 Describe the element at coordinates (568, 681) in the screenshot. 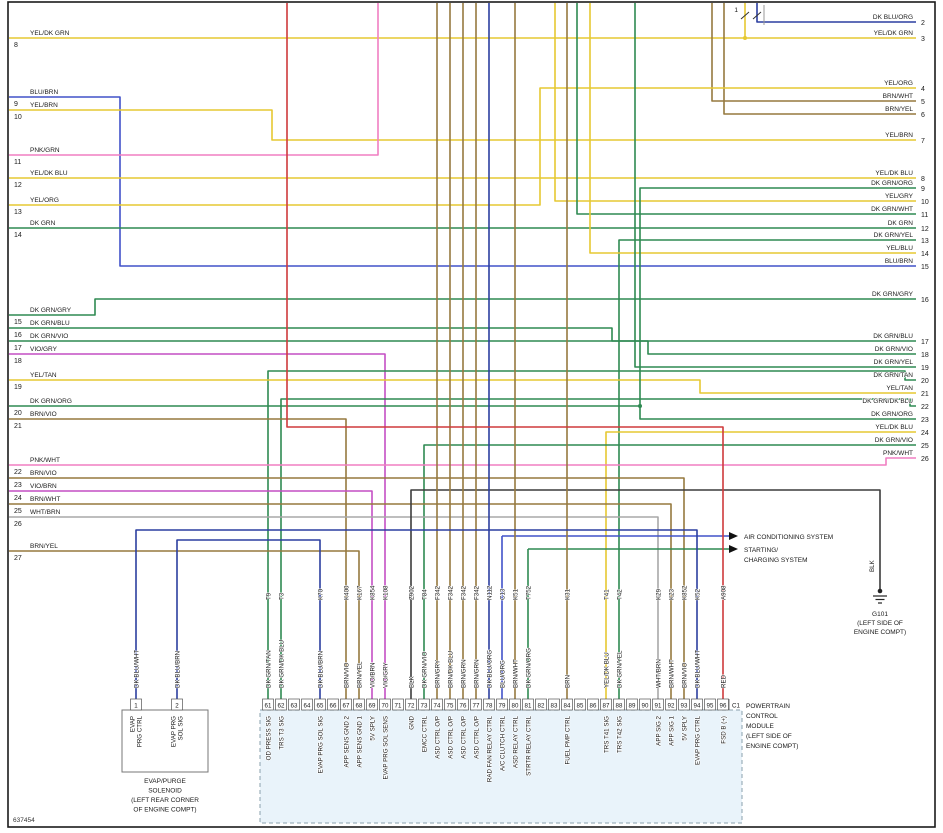

I see `pcm-pin-color: BRN` at that location.